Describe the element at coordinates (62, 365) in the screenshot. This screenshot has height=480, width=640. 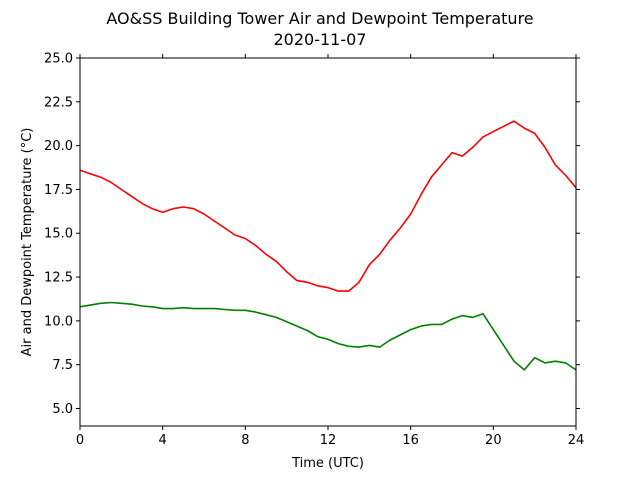
I see `y-tick-label: 7.5` at that location.